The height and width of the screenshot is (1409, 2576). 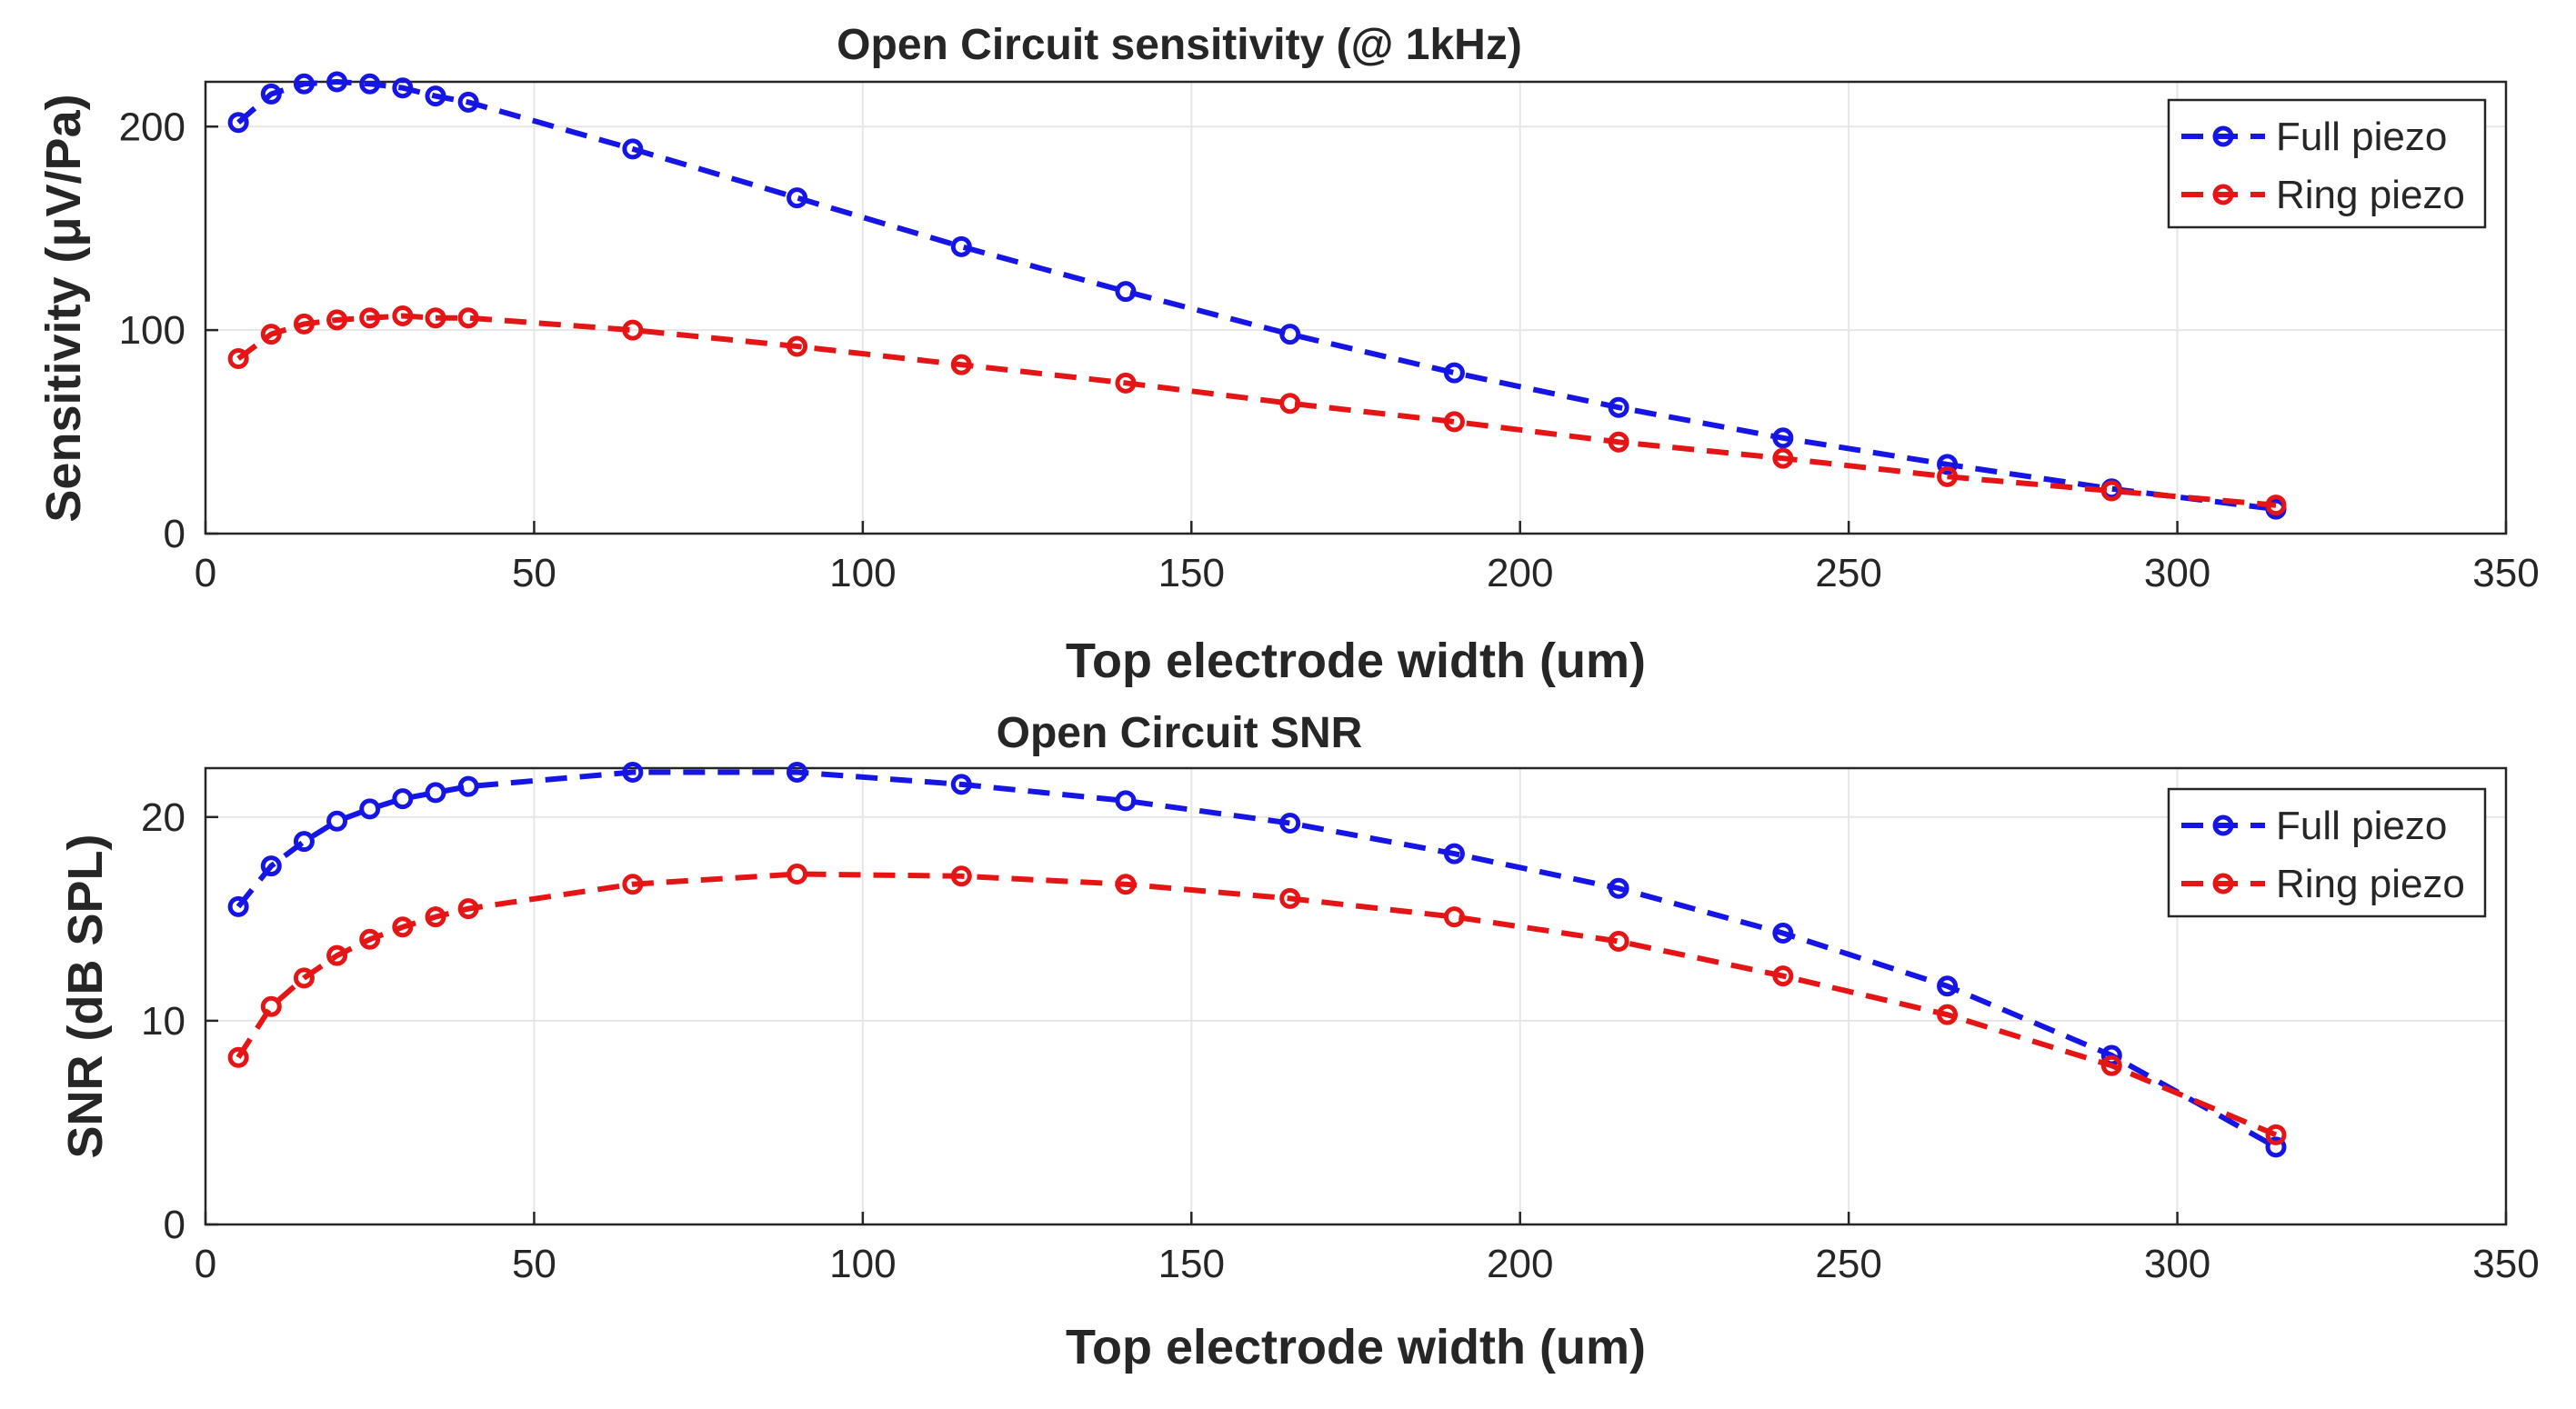 I want to click on x-tick-label: 150, so click(x=1191, y=573).